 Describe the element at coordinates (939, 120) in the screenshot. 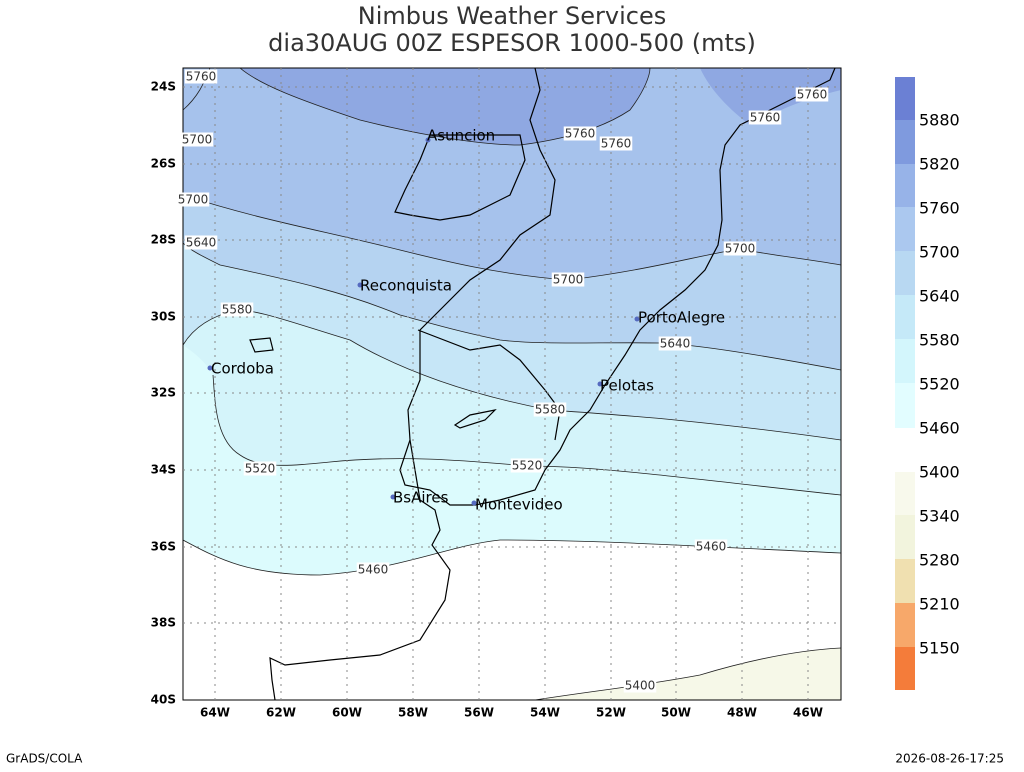

I see `colorbar-label: 5880` at that location.